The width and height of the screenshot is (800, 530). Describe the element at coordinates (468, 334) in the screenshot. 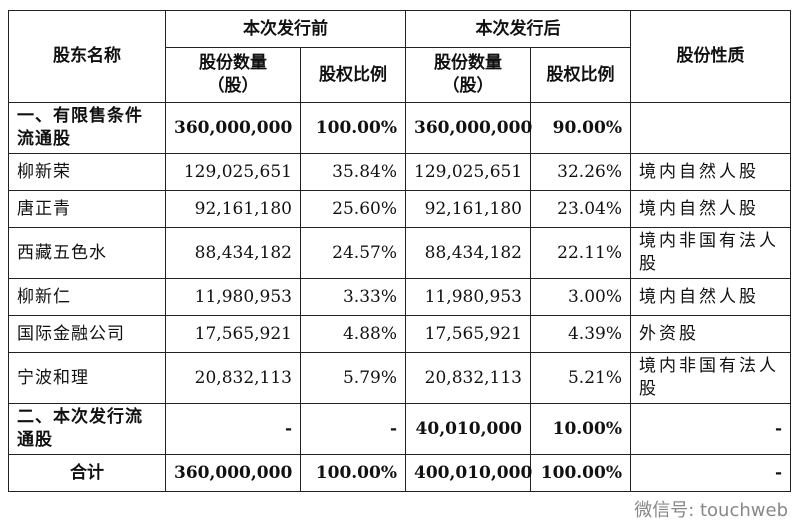

I see `after-qty-cell: 17,565,921` at that location.